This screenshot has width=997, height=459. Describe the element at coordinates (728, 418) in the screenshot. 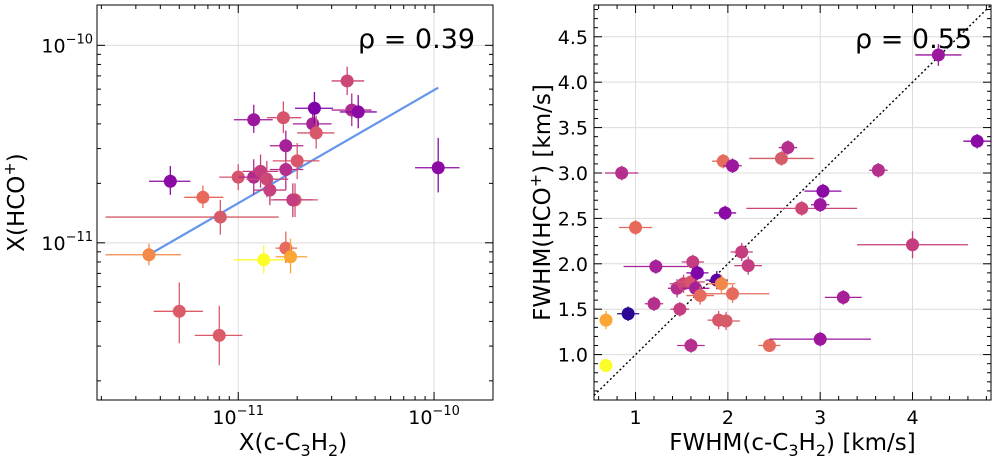

I see `right-x-tick-label: 2` at that location.